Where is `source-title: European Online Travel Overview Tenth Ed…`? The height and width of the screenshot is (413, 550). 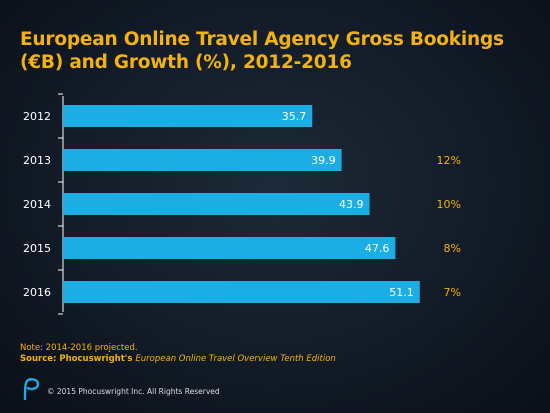
source-title: European Online Travel Overview Tenth Ed… is located at coordinates (235, 359).